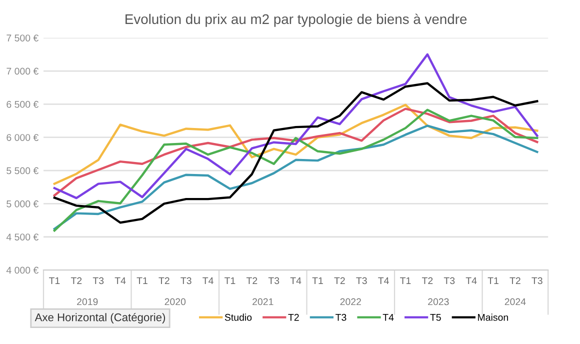 Image resolution: width=580 pixels, height=344 pixels. I want to click on text: 2020, so click(175, 302).